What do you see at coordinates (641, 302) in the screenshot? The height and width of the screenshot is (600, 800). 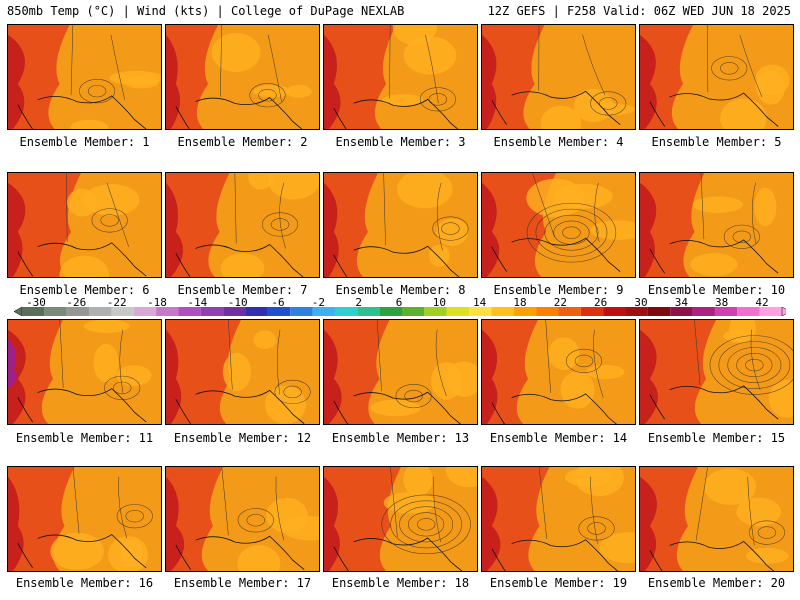 I see `colorbar-tick: 30` at bounding box center [641, 302].